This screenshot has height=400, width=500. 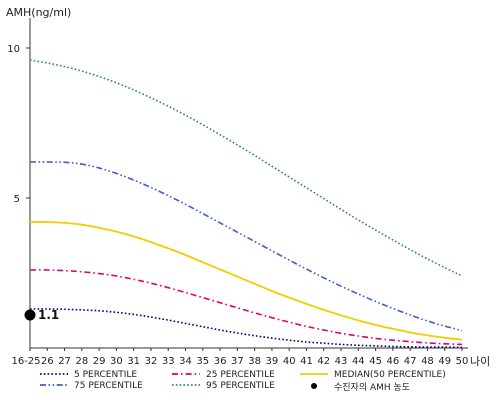 What do you see at coordinates (81, 361) in the screenshot?
I see `x-tick-label: 28` at bounding box center [81, 361].